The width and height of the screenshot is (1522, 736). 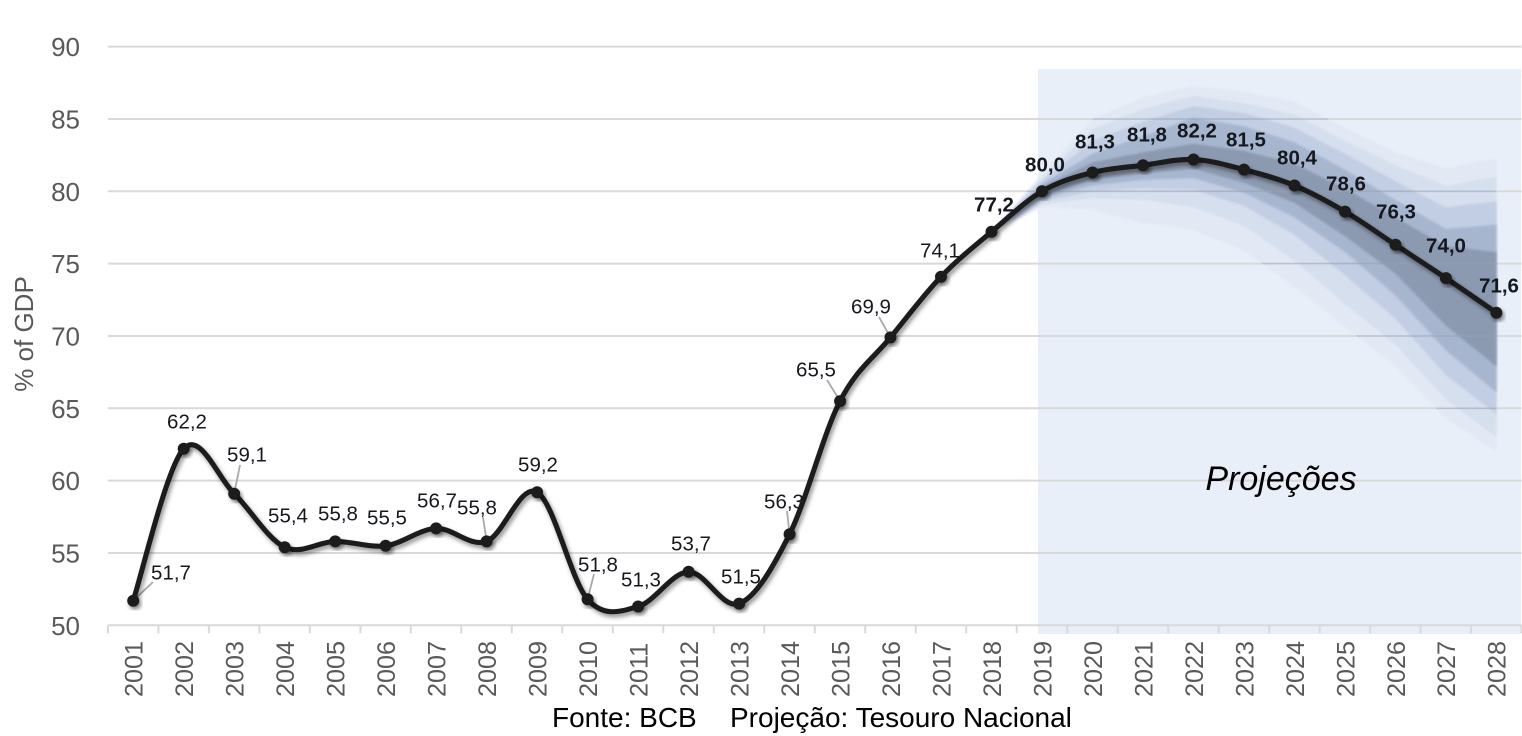 What do you see at coordinates (65, 626) in the screenshot?
I see `svg-text: 50` at bounding box center [65, 626].